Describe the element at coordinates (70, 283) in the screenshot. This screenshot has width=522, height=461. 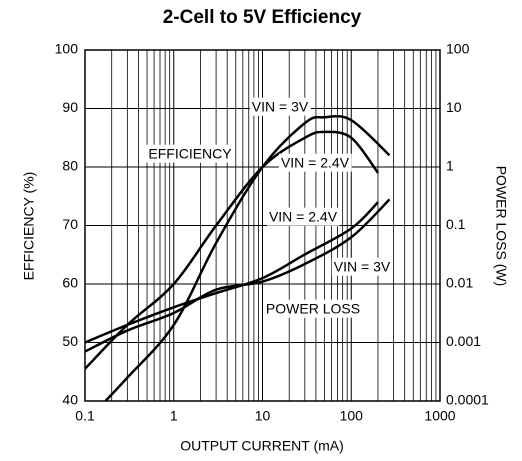
I see `y-tick-label: 60` at that location.